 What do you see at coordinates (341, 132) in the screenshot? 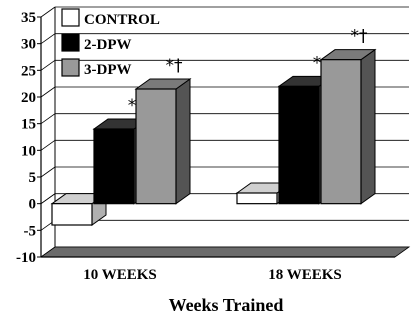
I see `bar-3-dpw-18-weeks` at bounding box center [341, 132].